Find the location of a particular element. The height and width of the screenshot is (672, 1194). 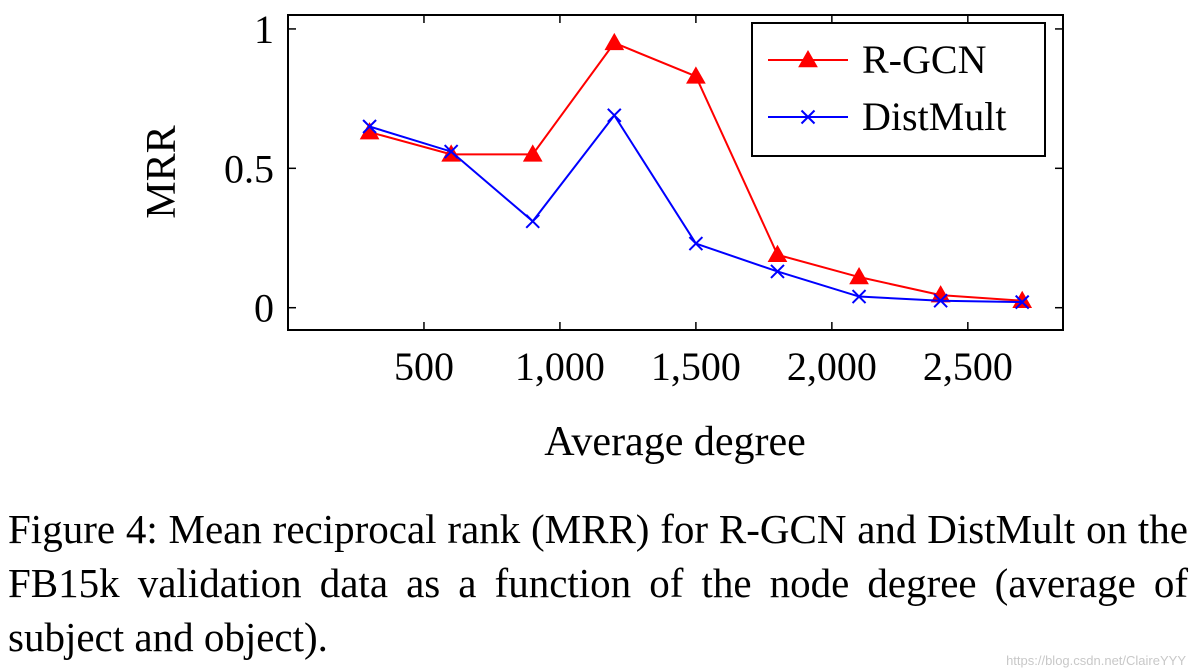

y-axis-label: MRR is located at coordinates (162, 171).